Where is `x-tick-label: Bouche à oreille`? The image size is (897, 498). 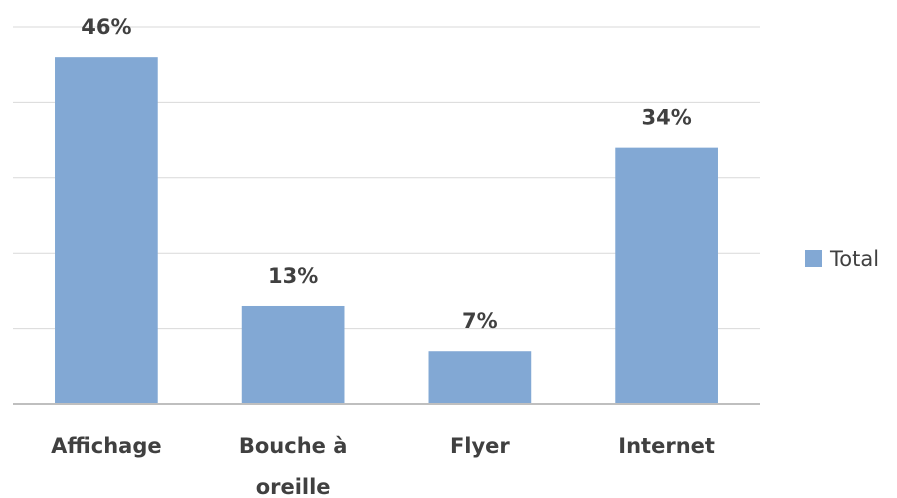 x-tick-label: Bouche à oreille is located at coordinates (293, 466).